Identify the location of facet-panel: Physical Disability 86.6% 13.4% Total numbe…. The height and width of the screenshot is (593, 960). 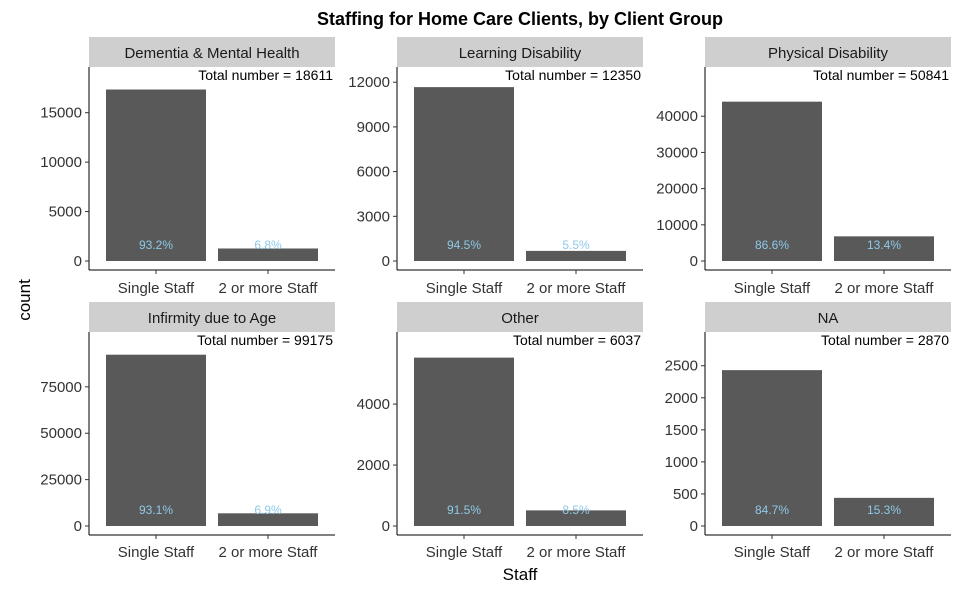
(803, 167).